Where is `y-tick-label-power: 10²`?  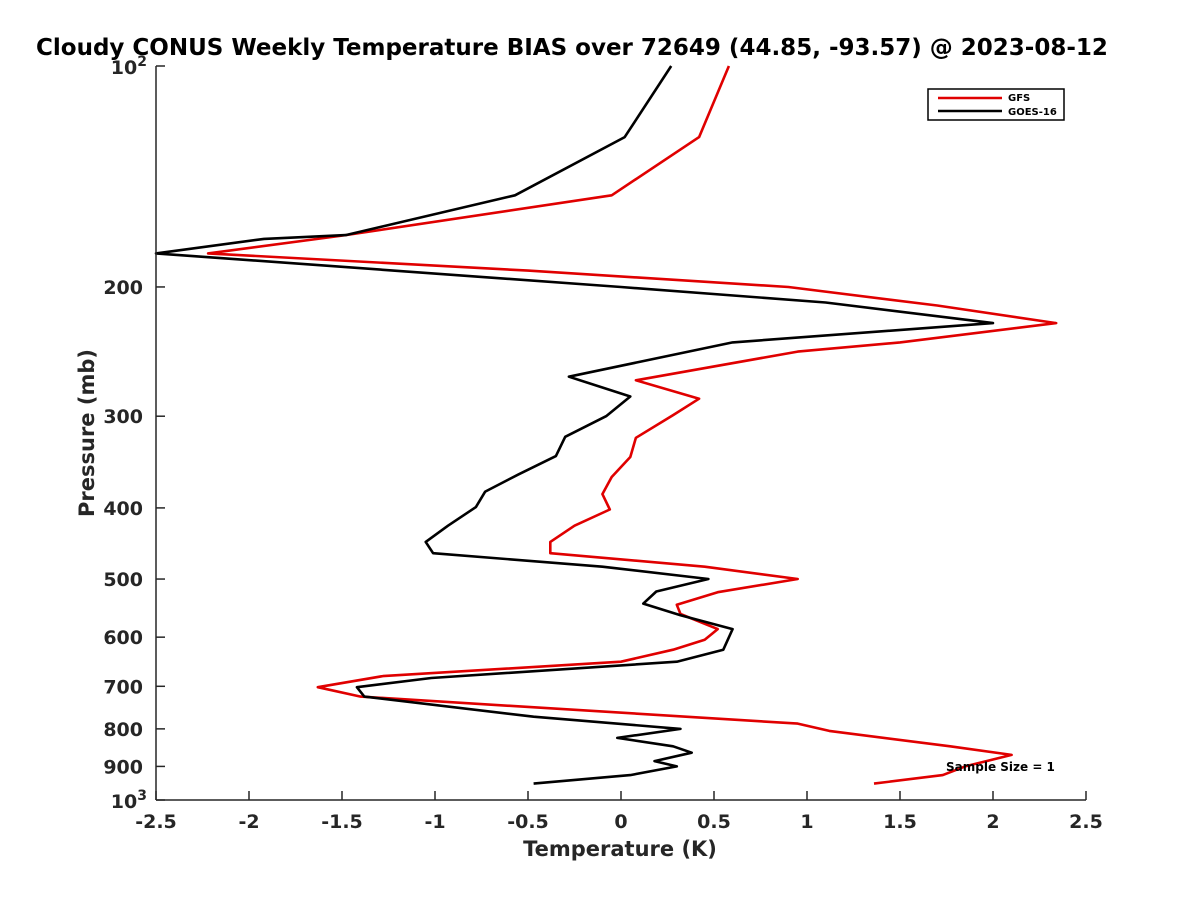
y-tick-label-power: 10² is located at coordinates (129, 66).